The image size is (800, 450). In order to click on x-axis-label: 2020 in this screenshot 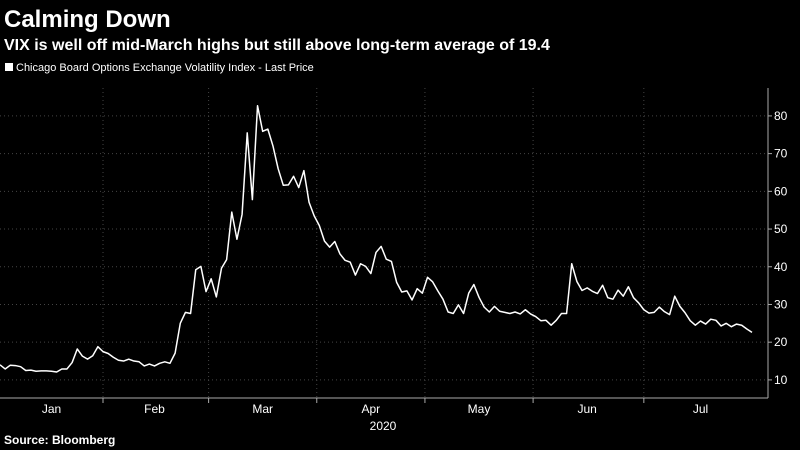, I will do `click(383, 426)`.